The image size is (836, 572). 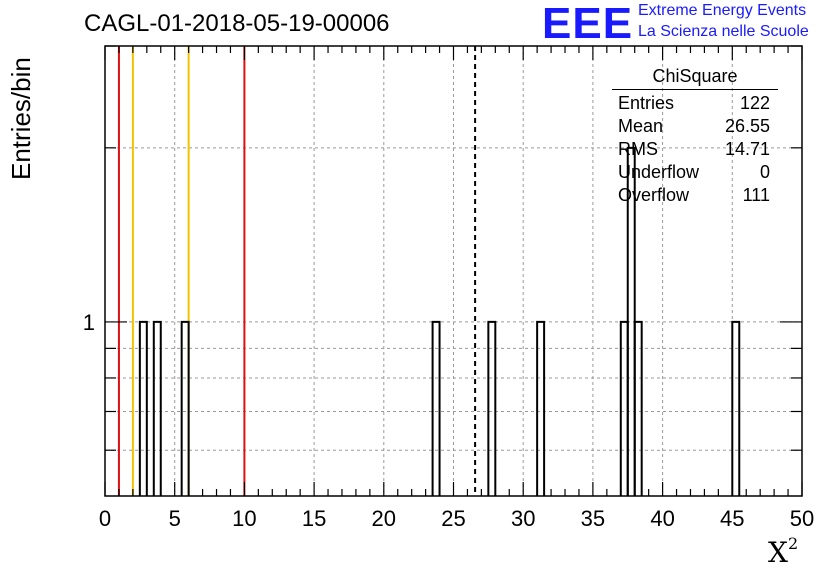 I want to click on eee-logo: EEE, so click(x=588, y=24).